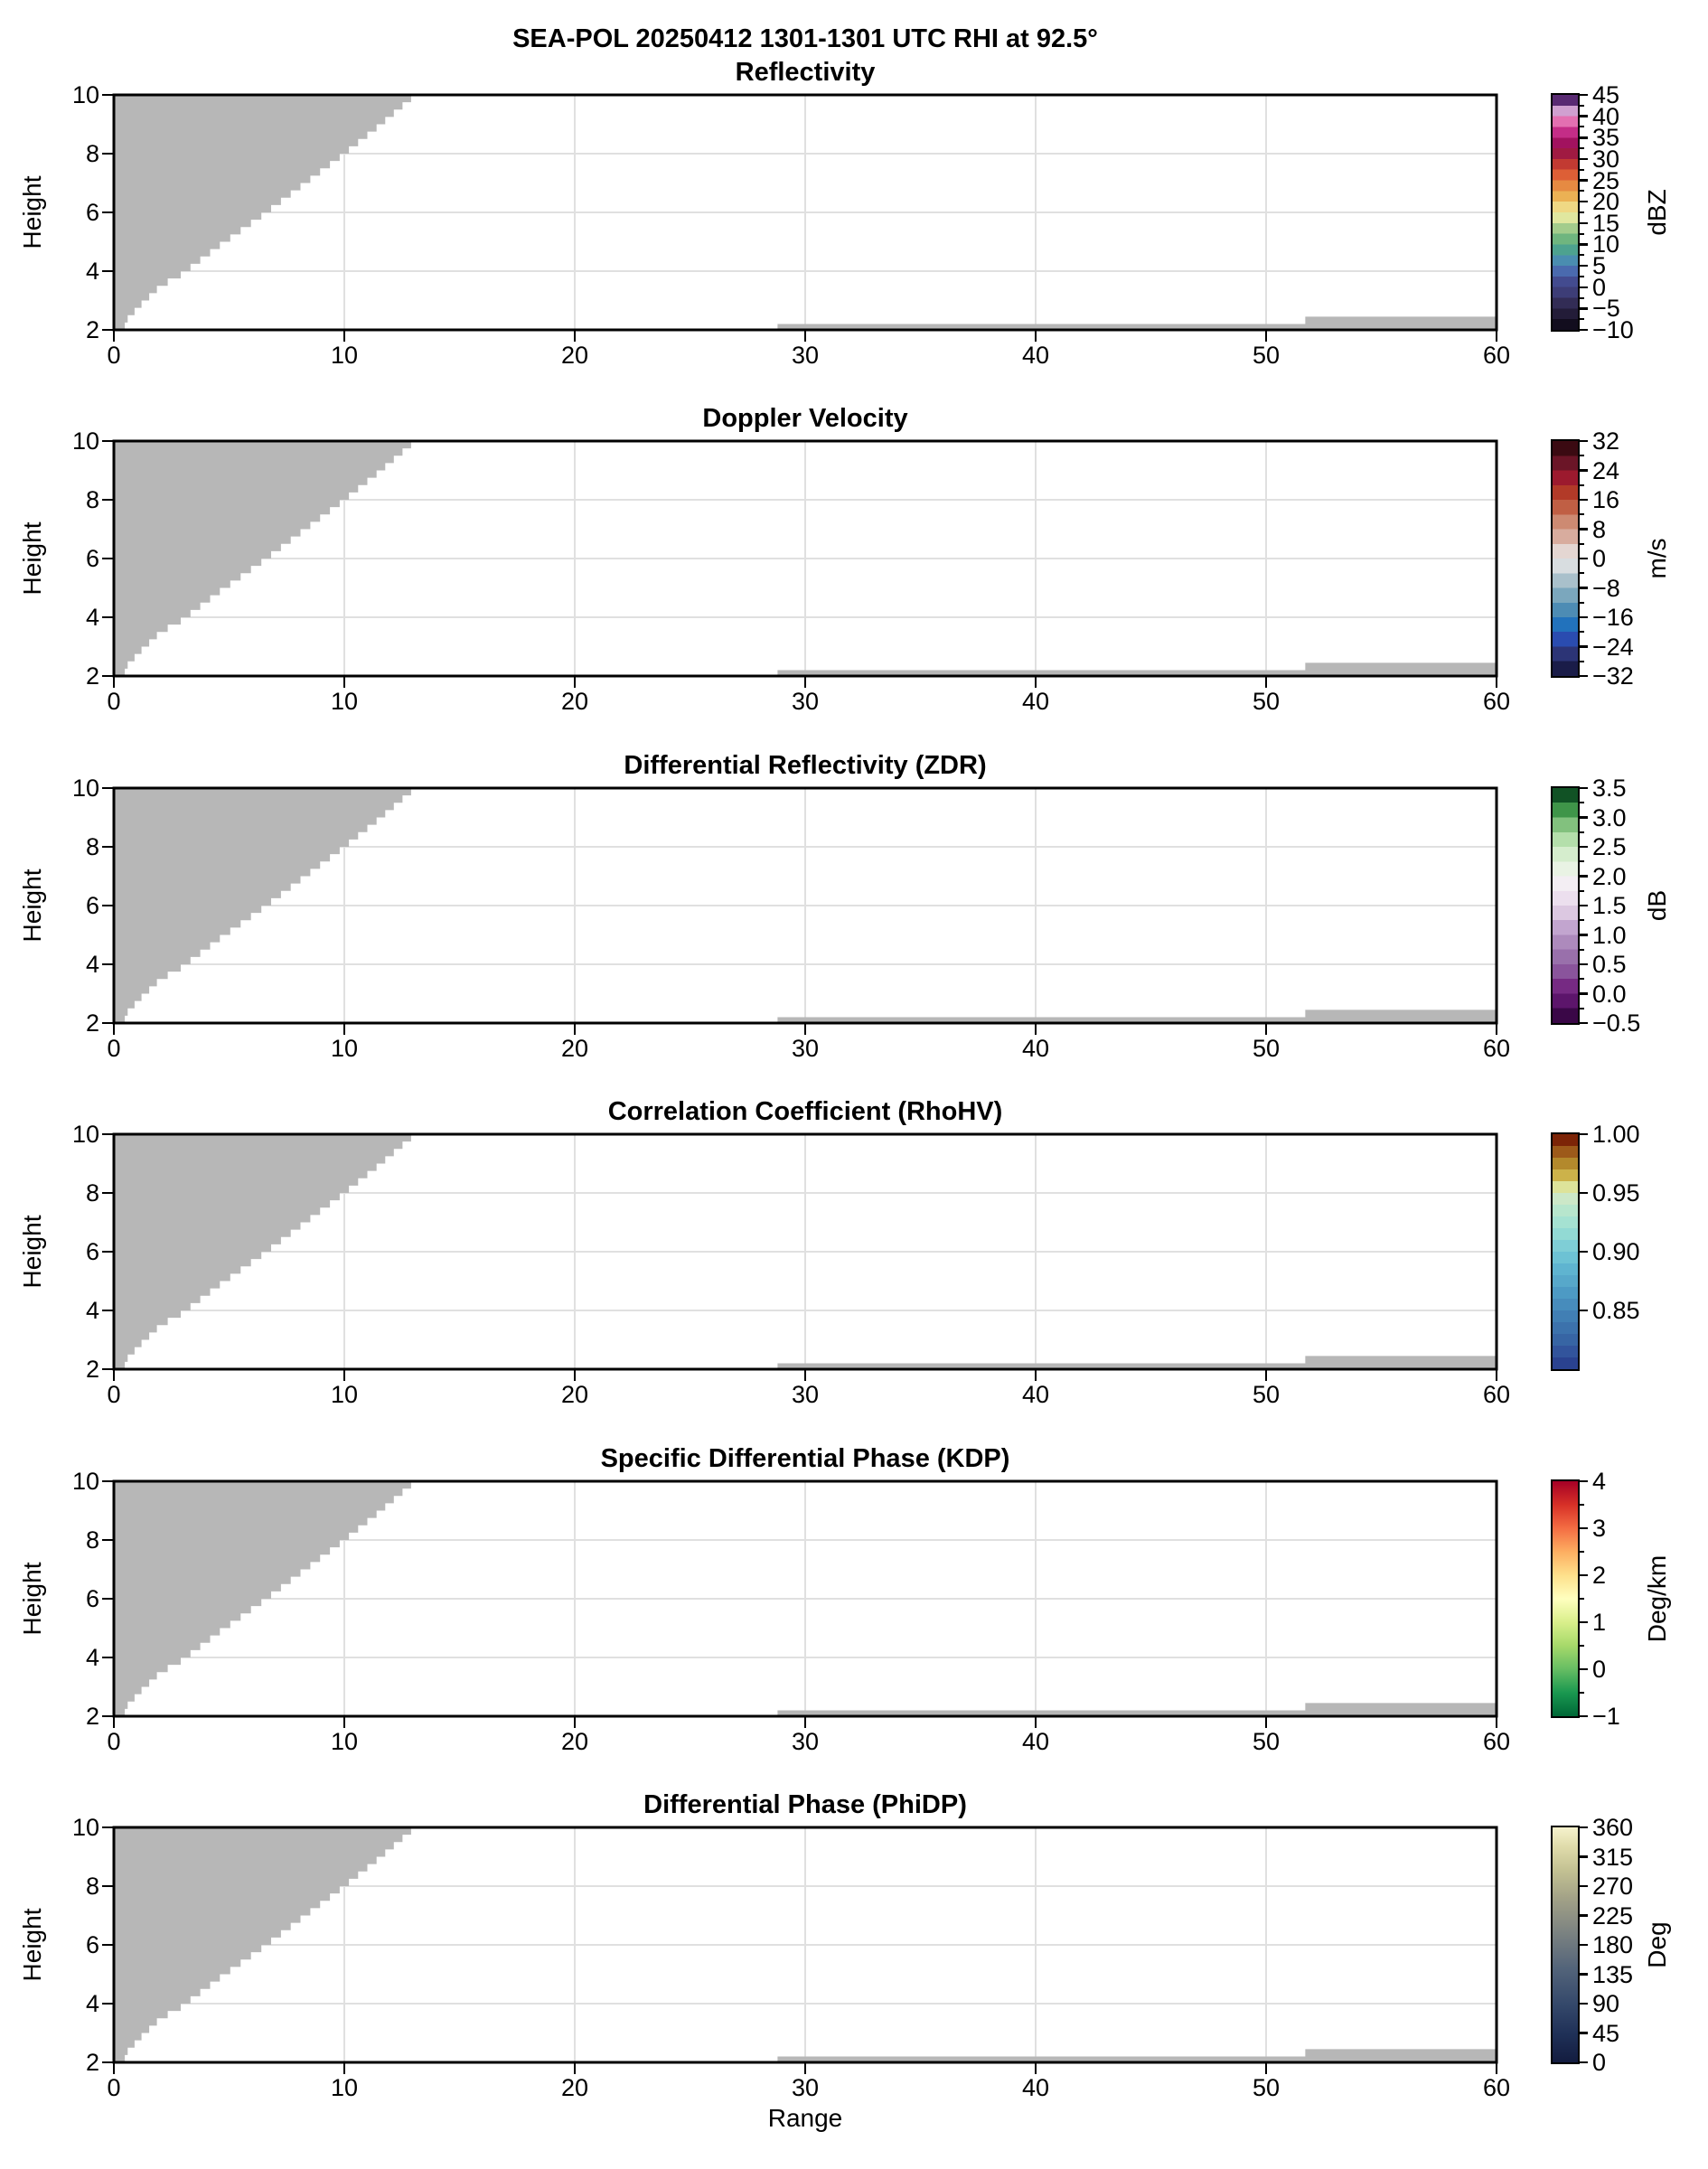  Describe the element at coordinates (1496, 1742) in the screenshot. I see `x-tick-label: 60` at that location.